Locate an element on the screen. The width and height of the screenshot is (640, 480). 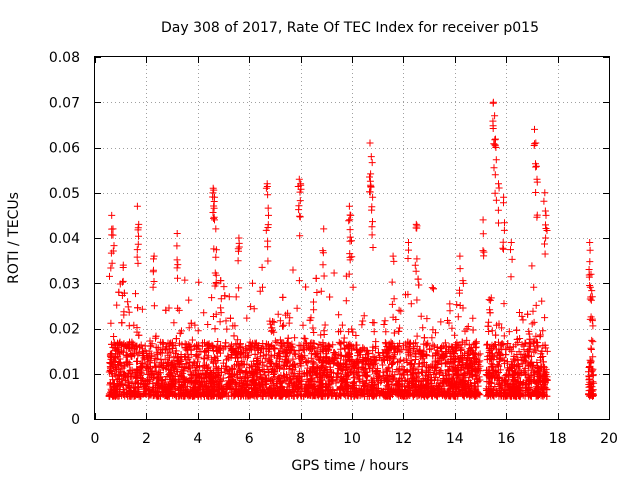
x-tick-label: 0 is located at coordinates (95, 439).